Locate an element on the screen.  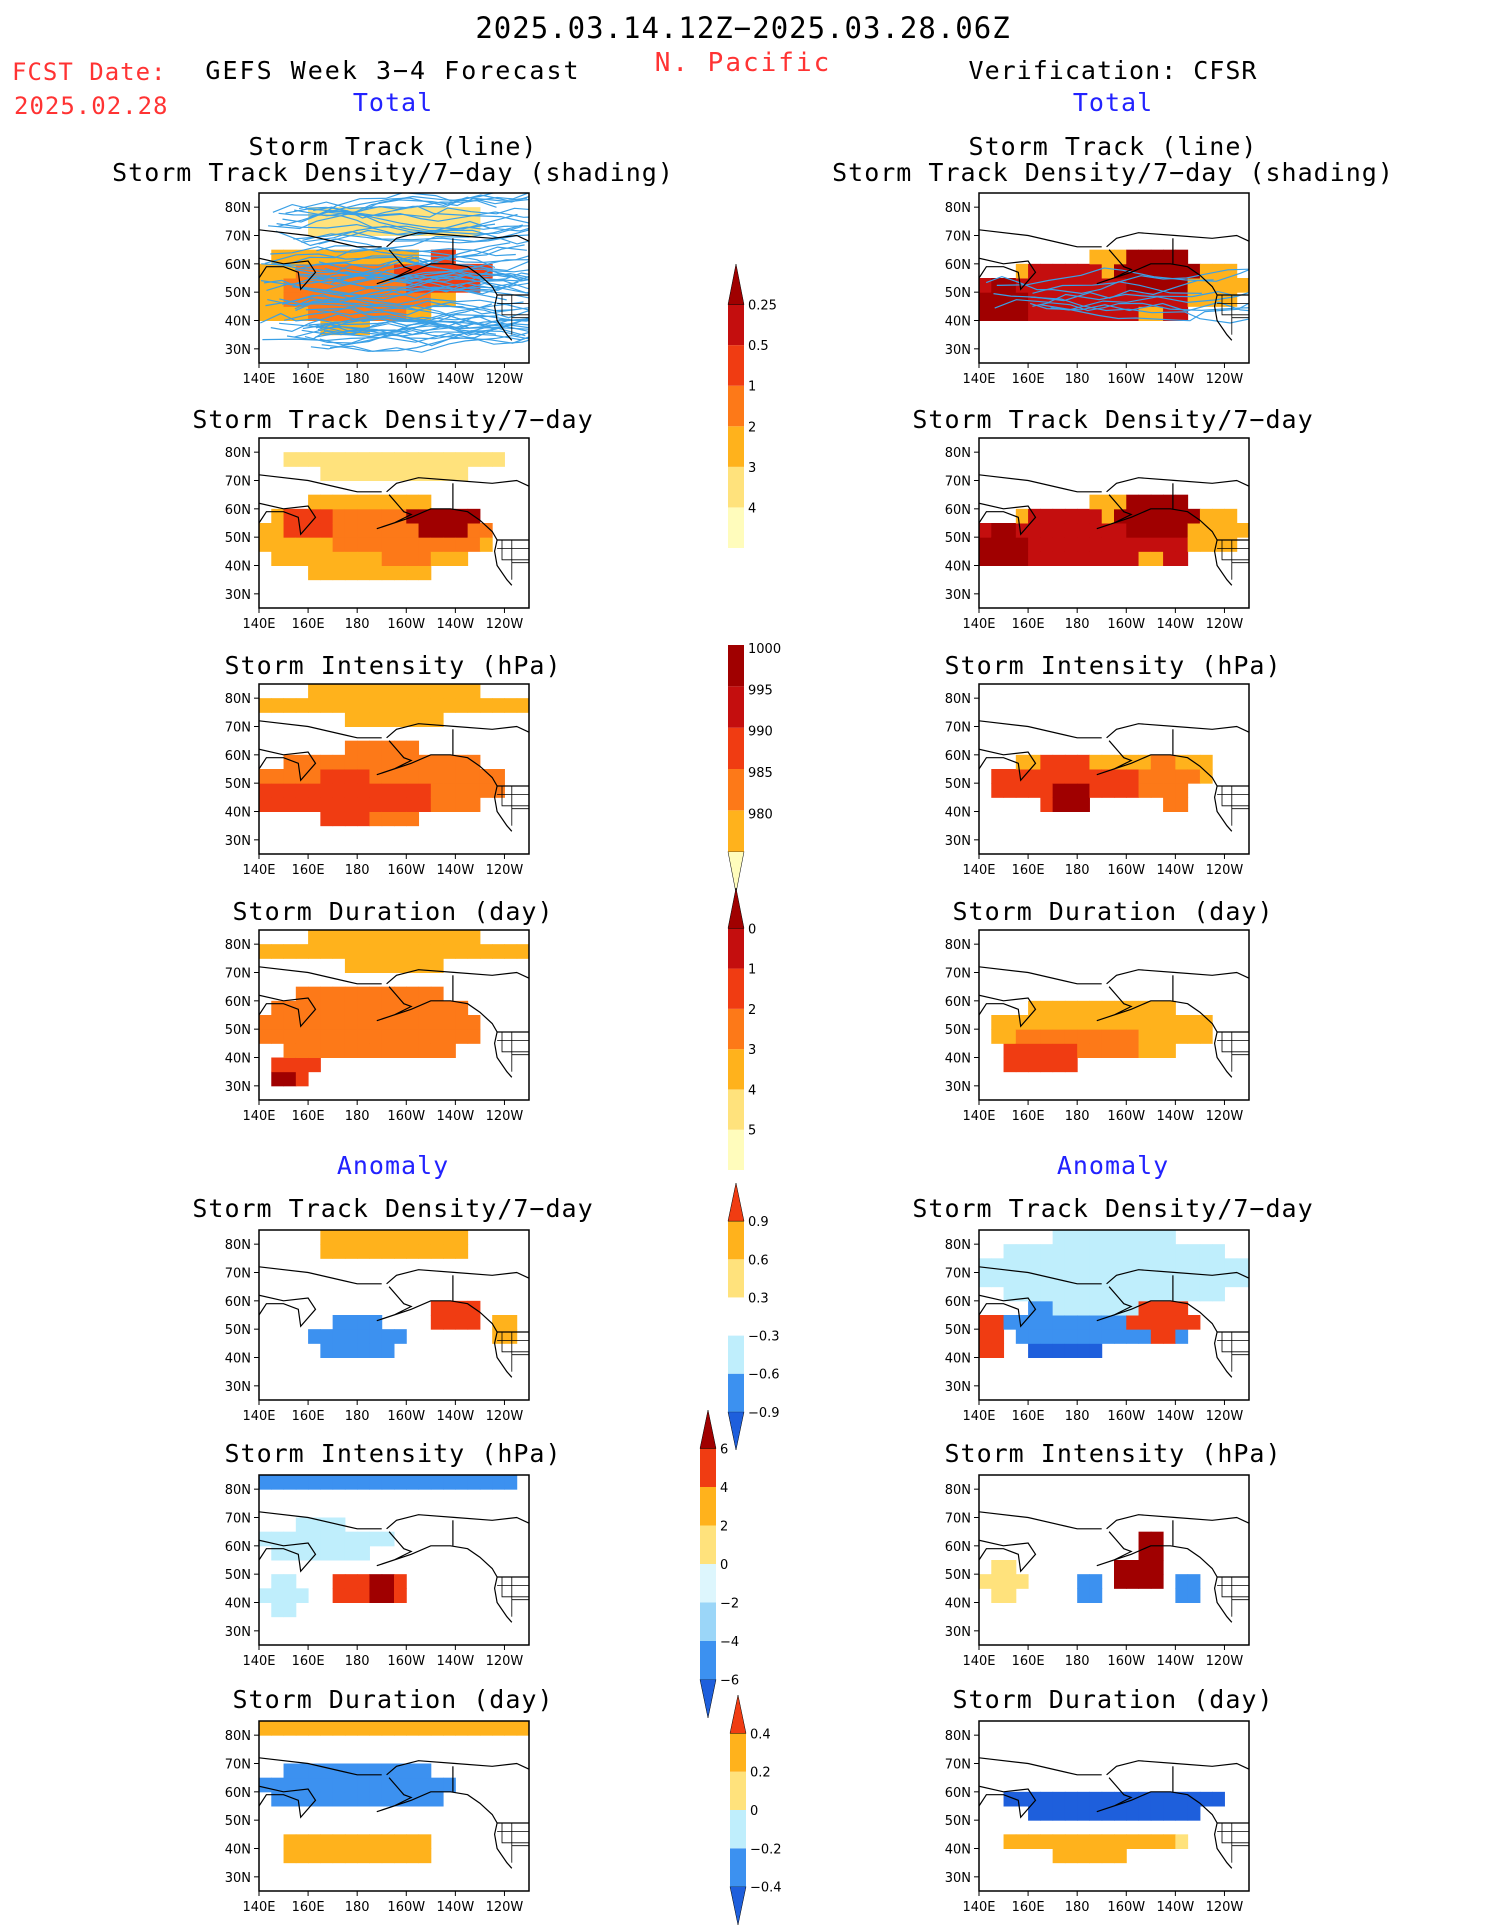
colorbar-label: −6 is located at coordinates (729, 1681).